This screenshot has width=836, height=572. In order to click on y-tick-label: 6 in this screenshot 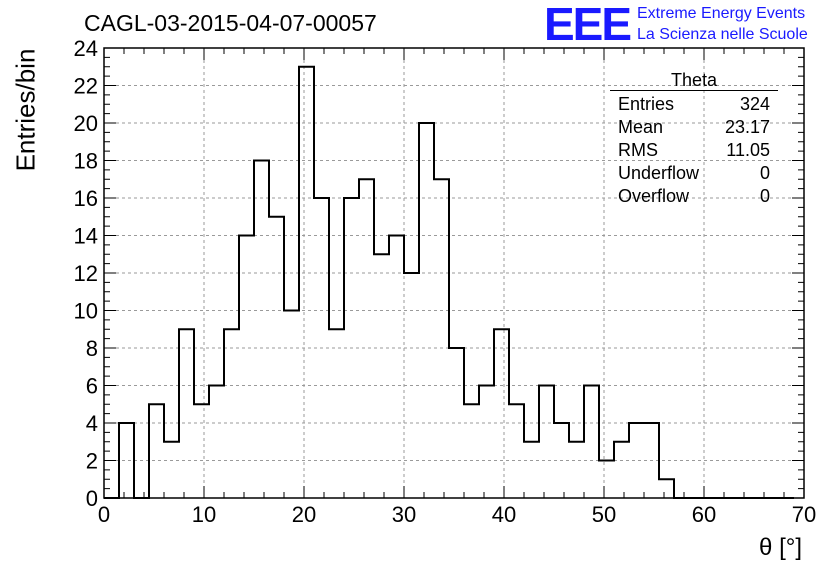, I will do `click(92, 386)`.